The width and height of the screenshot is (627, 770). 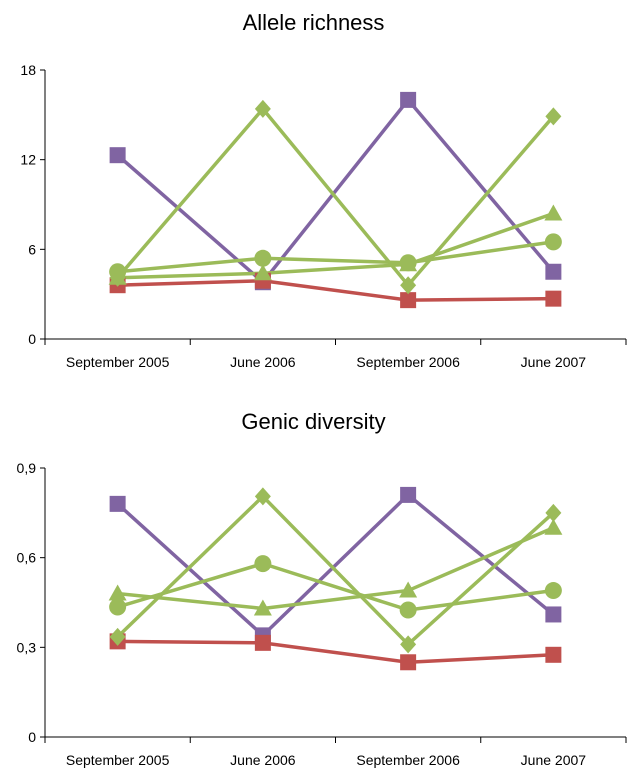 What do you see at coordinates (27, 468) in the screenshot?
I see `y-tick-label: 0,9` at bounding box center [27, 468].